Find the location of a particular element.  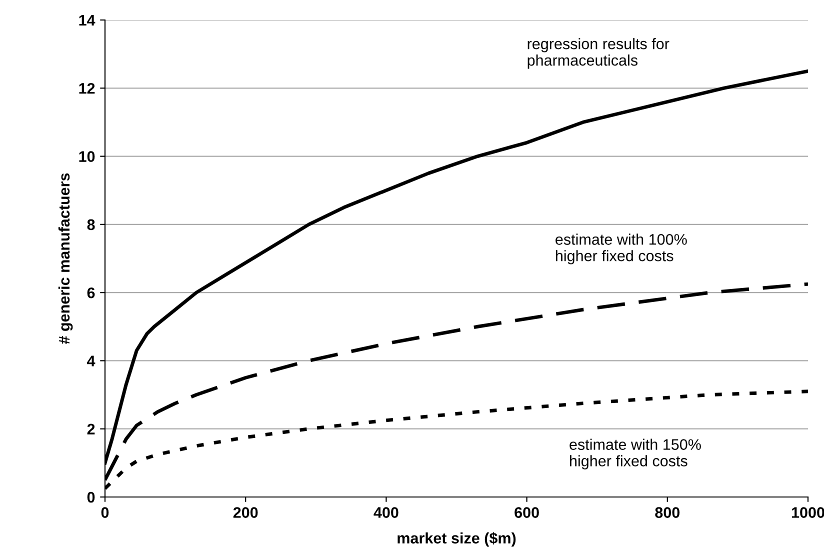

y-axis-title: # generic manufactuers is located at coordinates (65, 258).